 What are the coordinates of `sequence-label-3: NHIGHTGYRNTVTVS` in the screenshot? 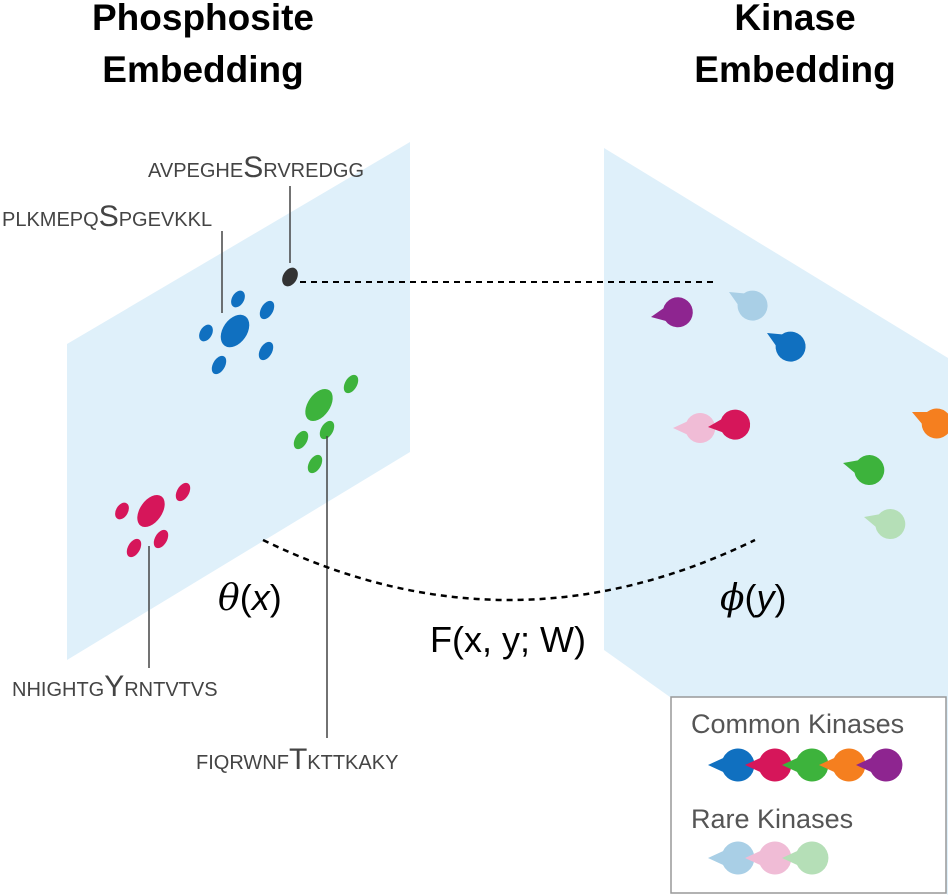 It's located at (115, 686).